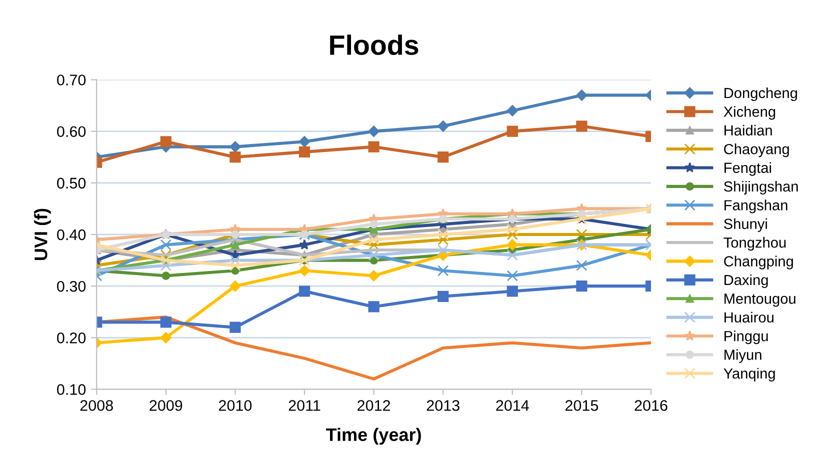 Image resolution: width=840 pixels, height=469 pixels. Describe the element at coordinates (71, 389) in the screenshot. I see `y-tick-label: 0.10` at that location.